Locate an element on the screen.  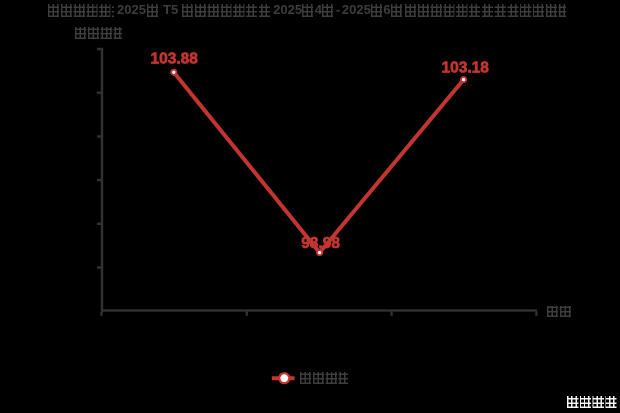
svg-text: 98.98 is located at coordinates (320, 243).